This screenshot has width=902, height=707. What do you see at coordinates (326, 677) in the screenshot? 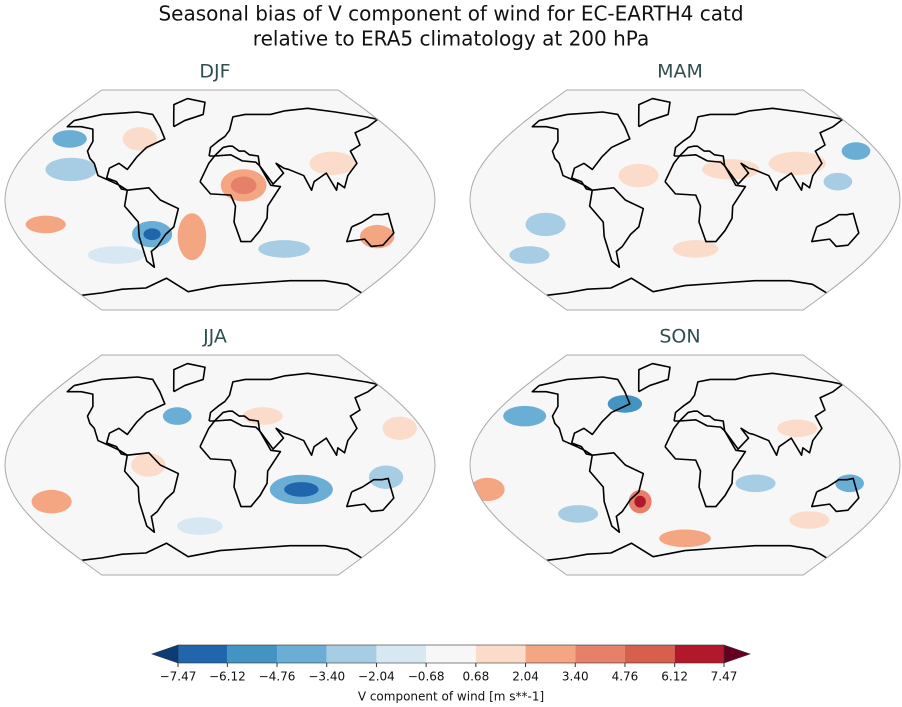
I see `colorbar-tick-label: −3.40` at bounding box center [326, 677].